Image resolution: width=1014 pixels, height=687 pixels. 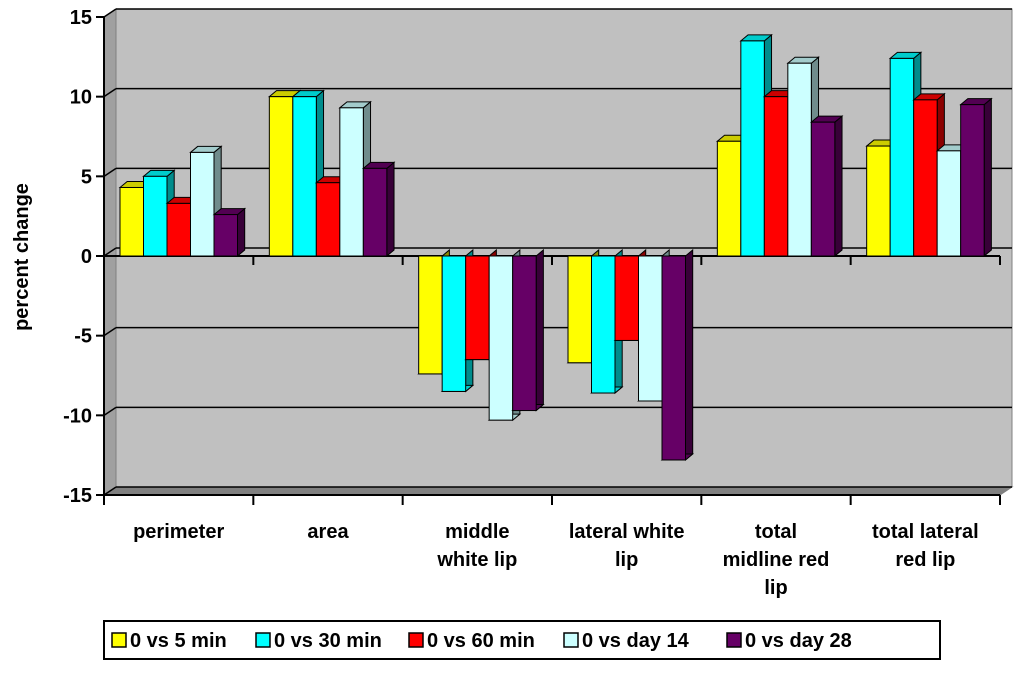 I want to click on x-tick-label-line: perimeter, so click(x=178, y=532).